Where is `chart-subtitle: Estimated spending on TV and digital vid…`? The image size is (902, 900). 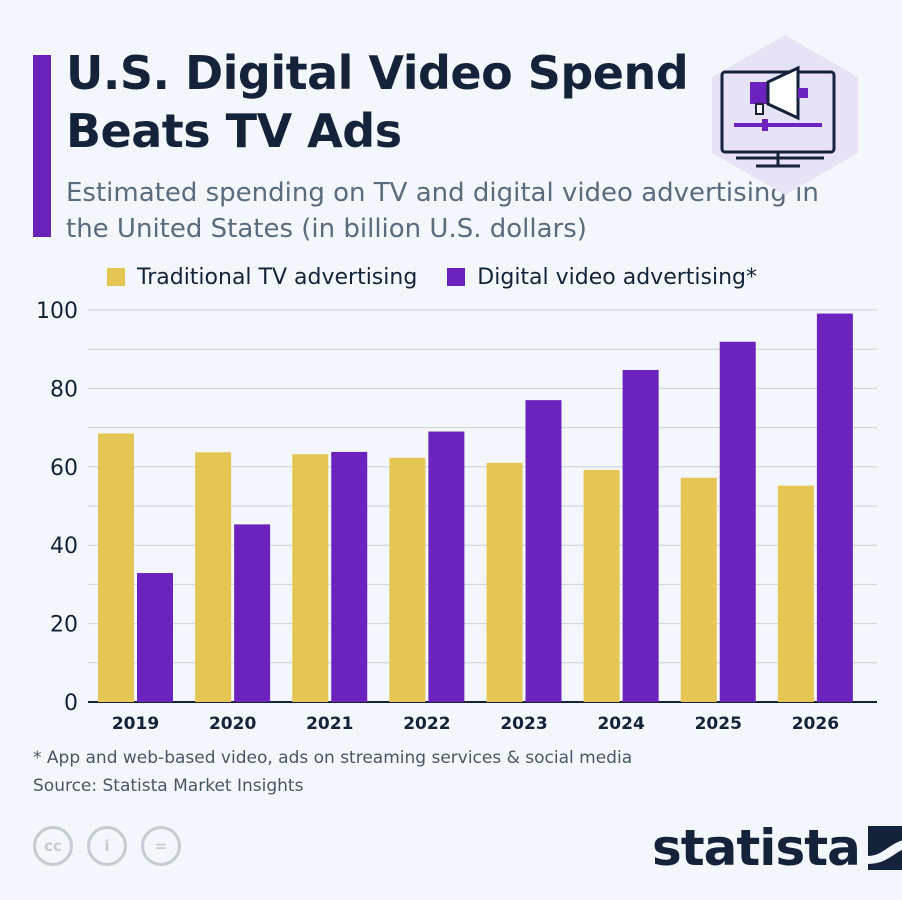 chart-subtitle: Estimated spending on TV and digital vid… is located at coordinates (442, 211).